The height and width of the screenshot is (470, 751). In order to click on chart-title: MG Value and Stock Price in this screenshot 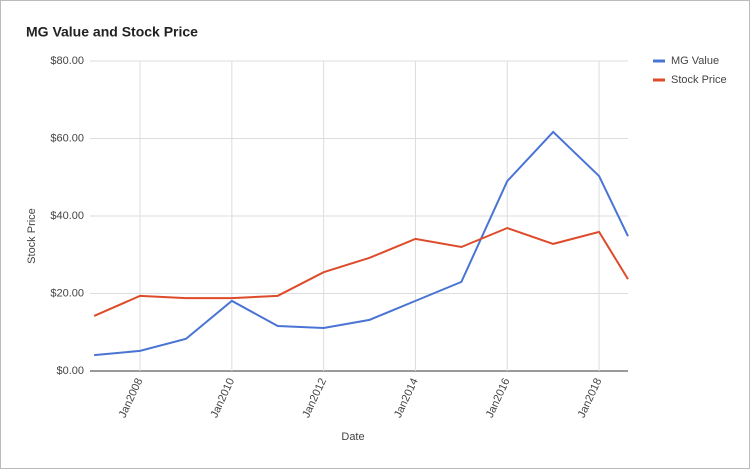, I will do `click(112, 32)`.